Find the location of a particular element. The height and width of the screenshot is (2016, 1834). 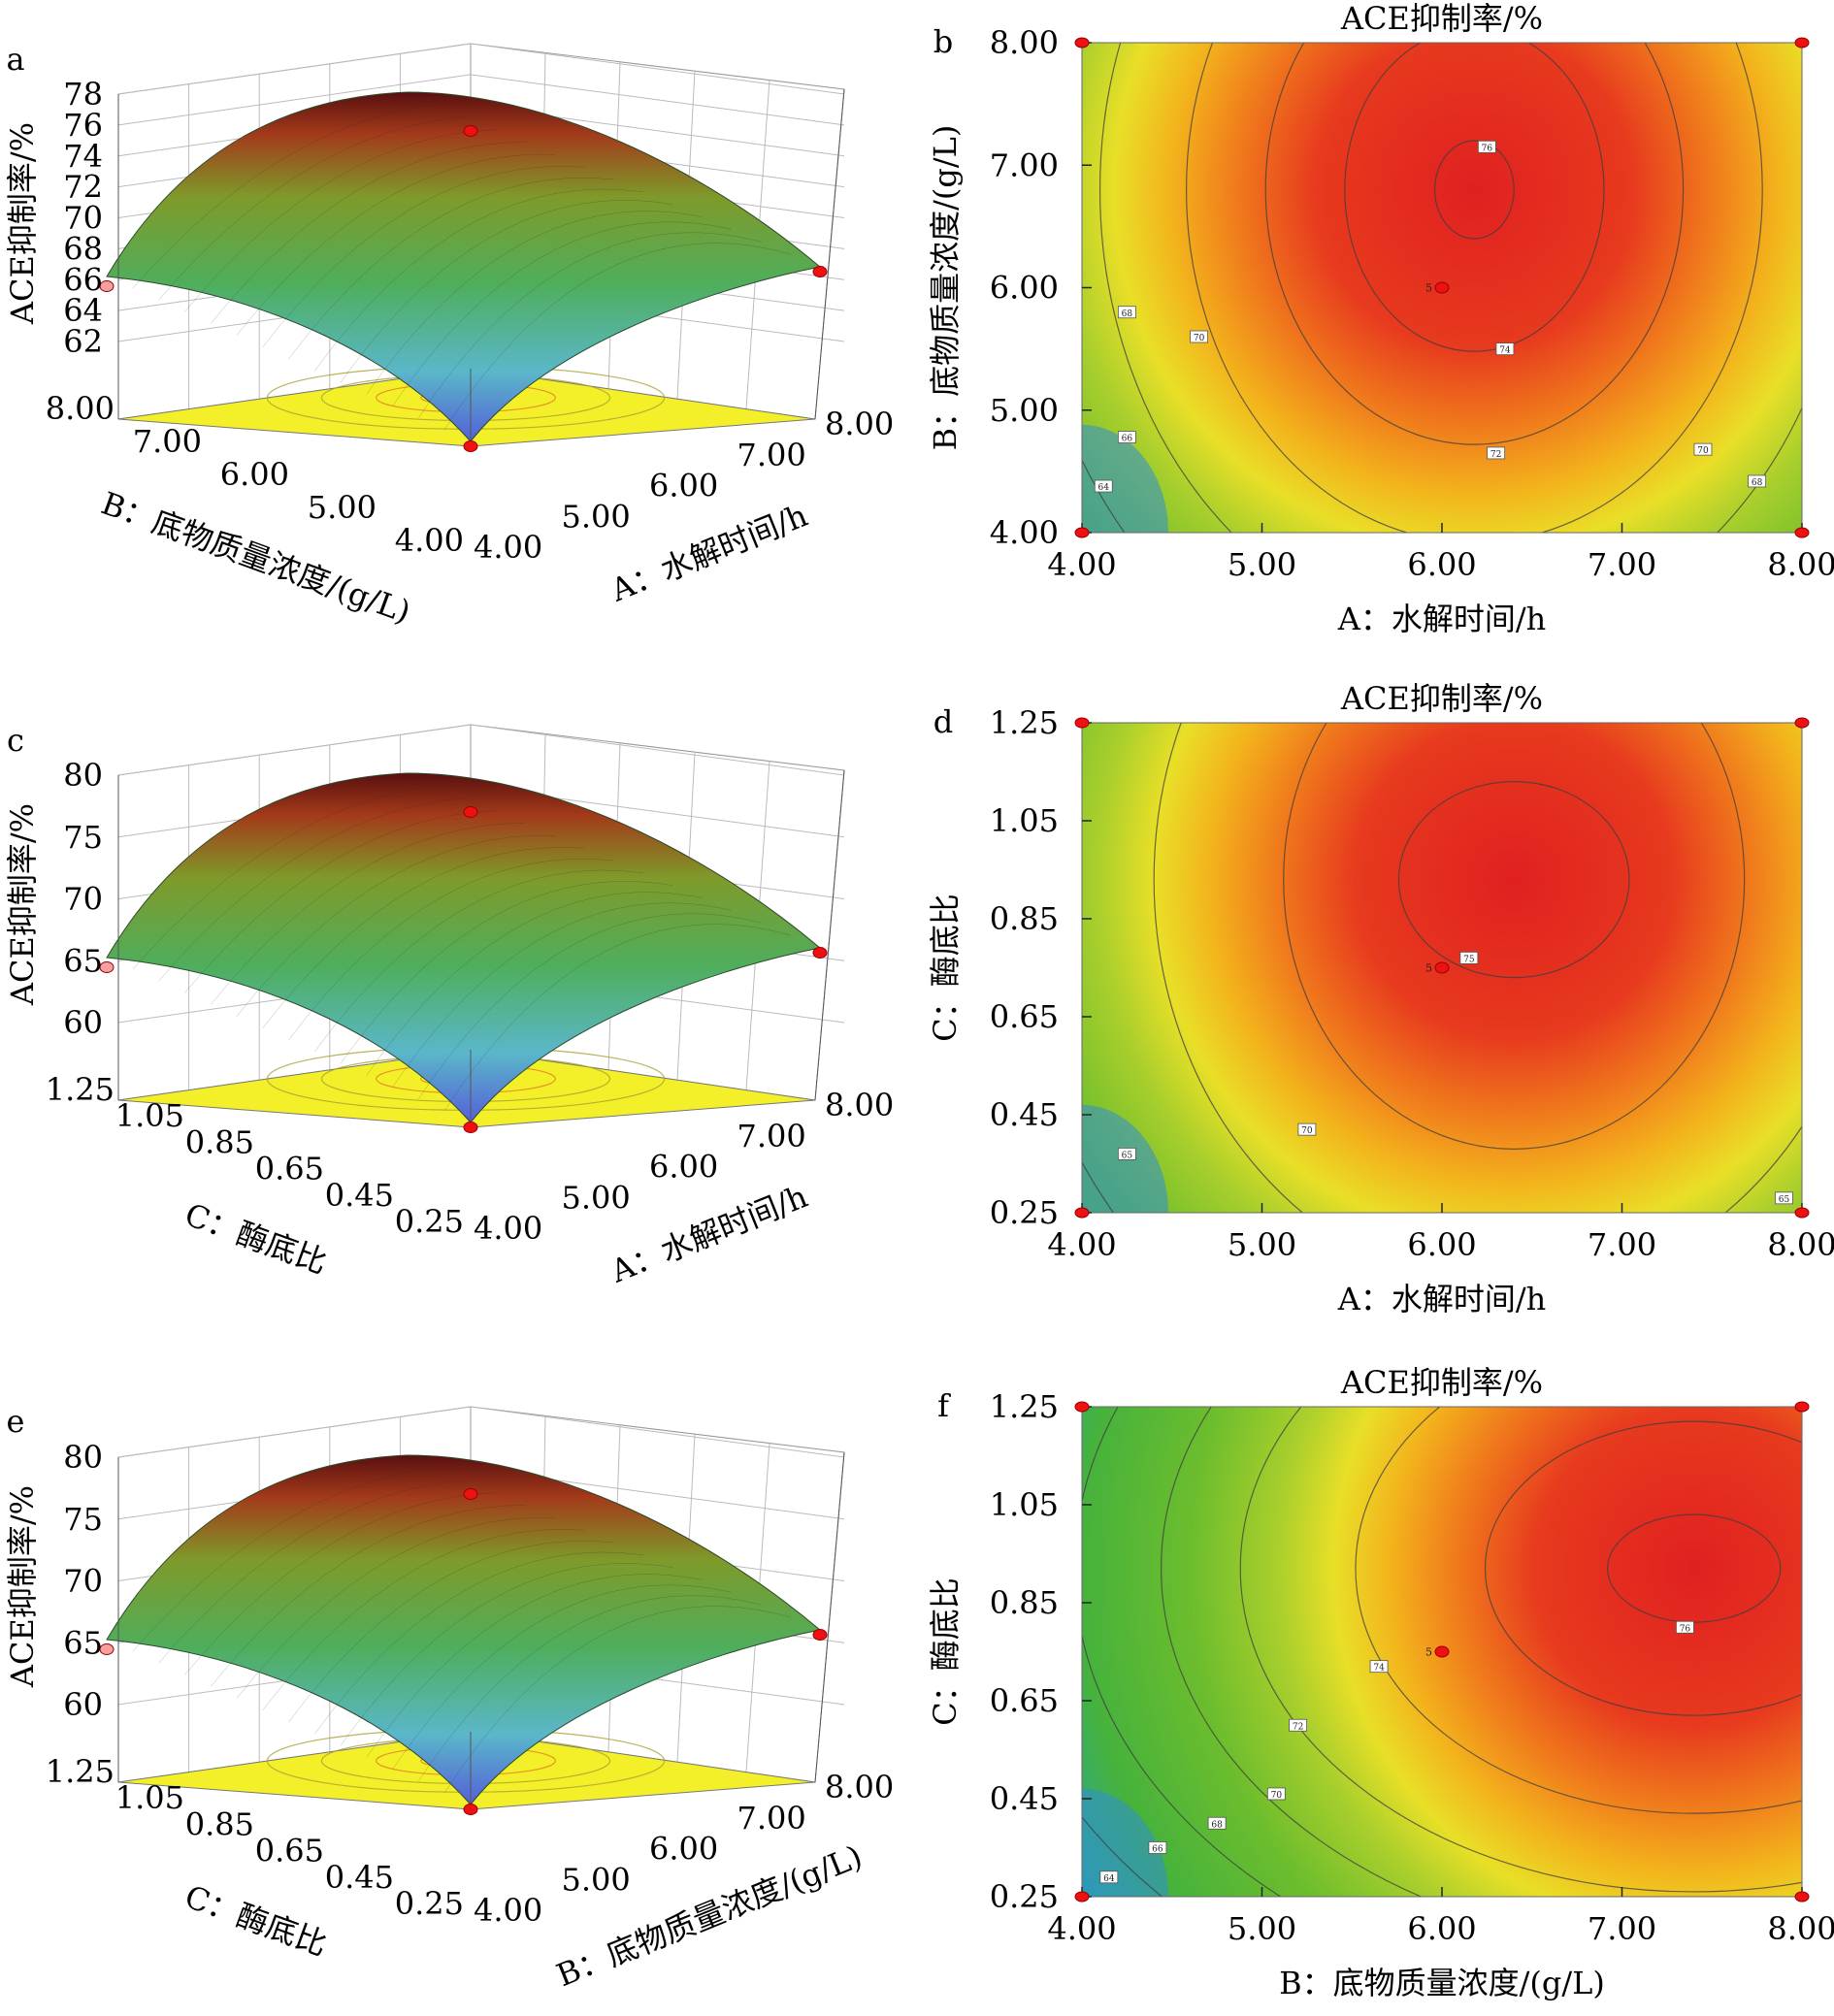

y-tick-label: 6.00 is located at coordinates (254, 474).